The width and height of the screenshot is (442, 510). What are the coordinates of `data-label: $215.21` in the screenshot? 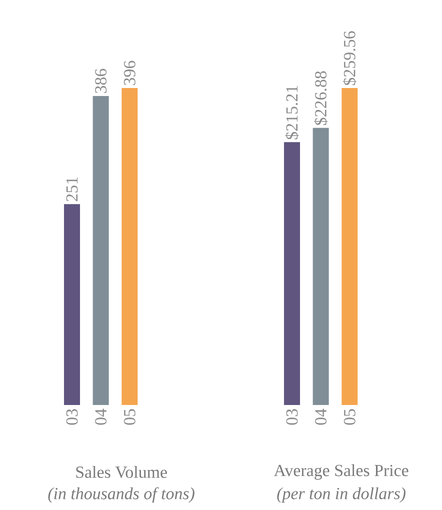 It's located at (292, 113).